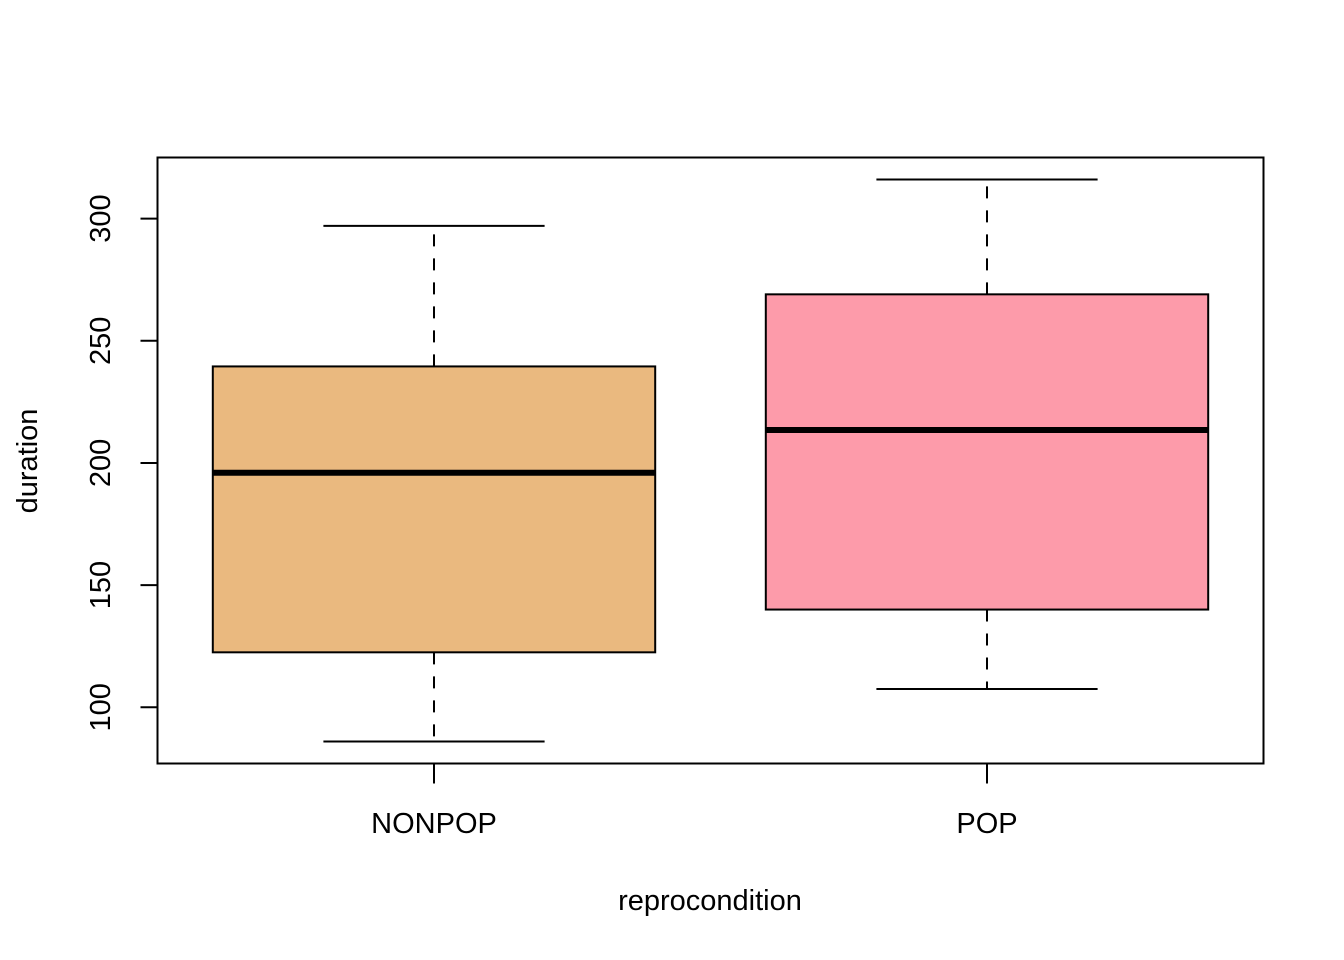 Image resolution: width=1344 pixels, height=960 pixels. What do you see at coordinates (101, 707) in the screenshot?
I see `y-tick-label-100: 100` at bounding box center [101, 707].